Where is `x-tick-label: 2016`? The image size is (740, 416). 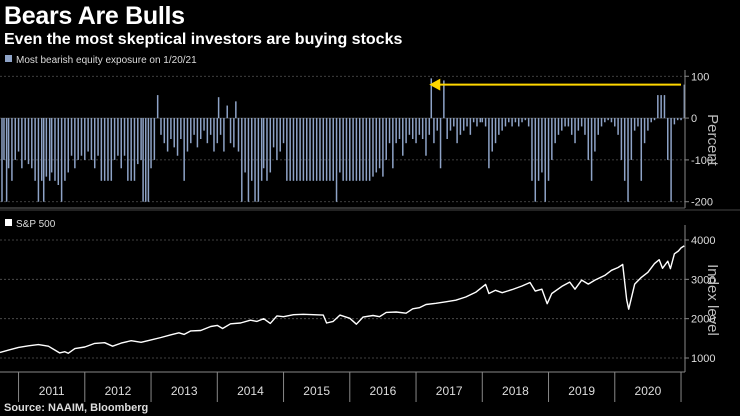
x-tick-label: 2016 is located at coordinates (383, 391).